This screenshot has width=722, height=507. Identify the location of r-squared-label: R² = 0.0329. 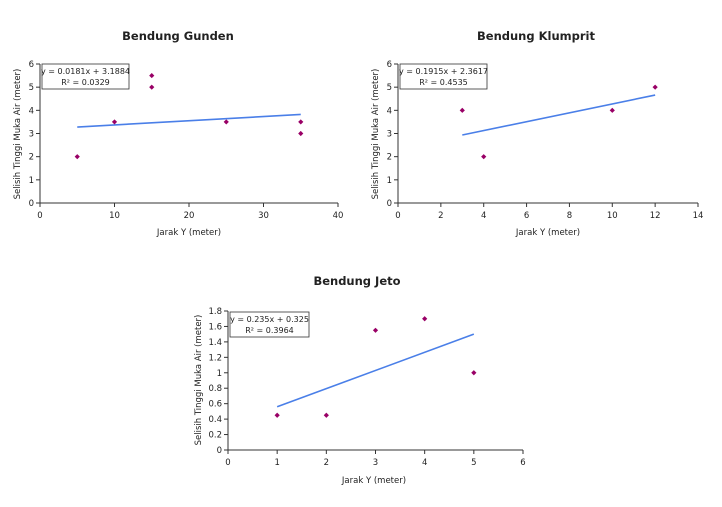
(85, 82).